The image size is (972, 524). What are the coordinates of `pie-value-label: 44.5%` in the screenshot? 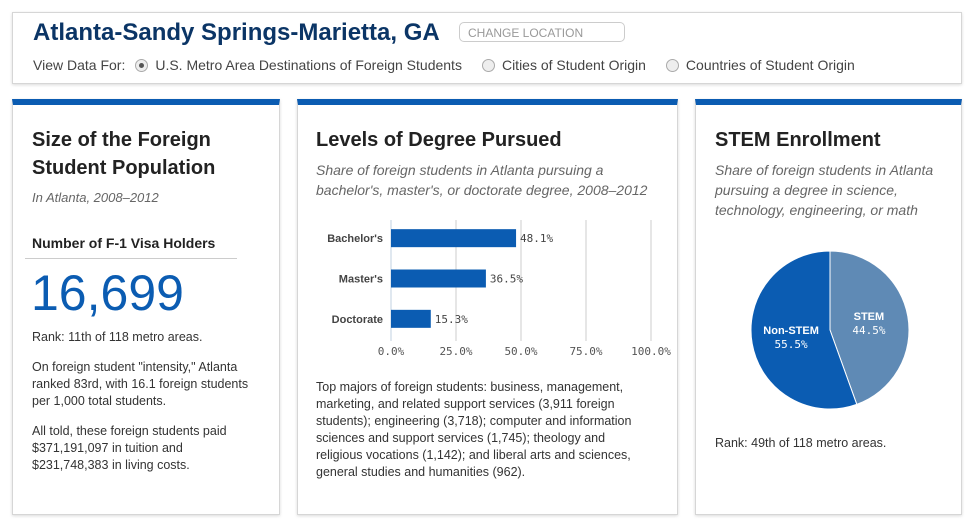 It's located at (868, 330).